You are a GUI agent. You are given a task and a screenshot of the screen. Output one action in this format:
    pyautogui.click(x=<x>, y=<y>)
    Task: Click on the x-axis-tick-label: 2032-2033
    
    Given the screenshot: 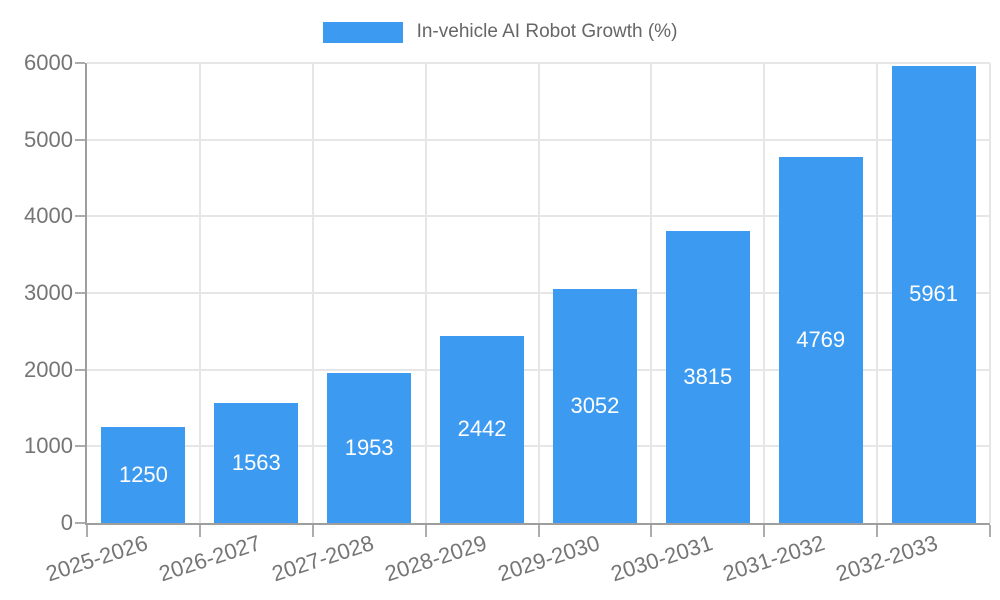 What is the action you would take?
    pyautogui.click(x=887, y=558)
    